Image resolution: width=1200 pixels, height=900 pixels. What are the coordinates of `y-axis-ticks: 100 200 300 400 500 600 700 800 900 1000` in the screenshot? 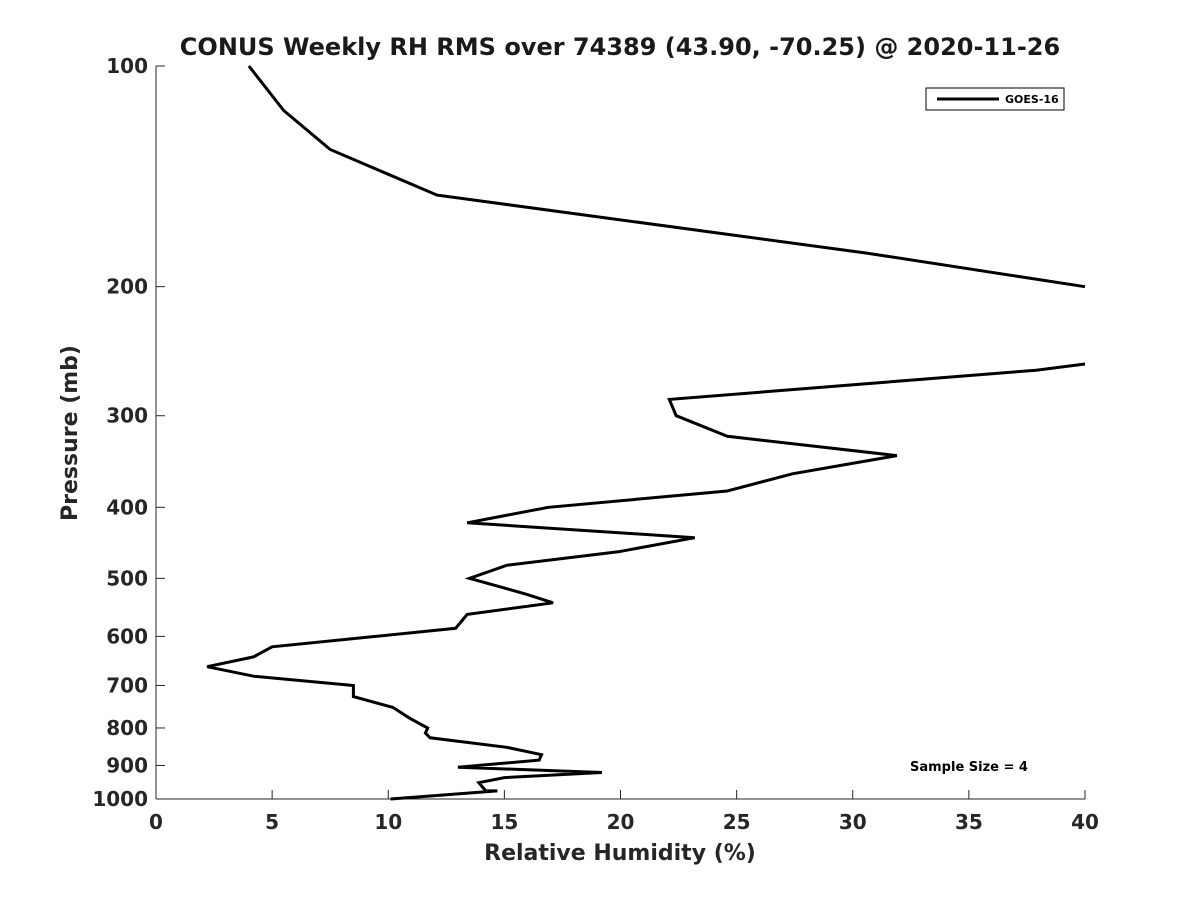 It's located at (128, 432).